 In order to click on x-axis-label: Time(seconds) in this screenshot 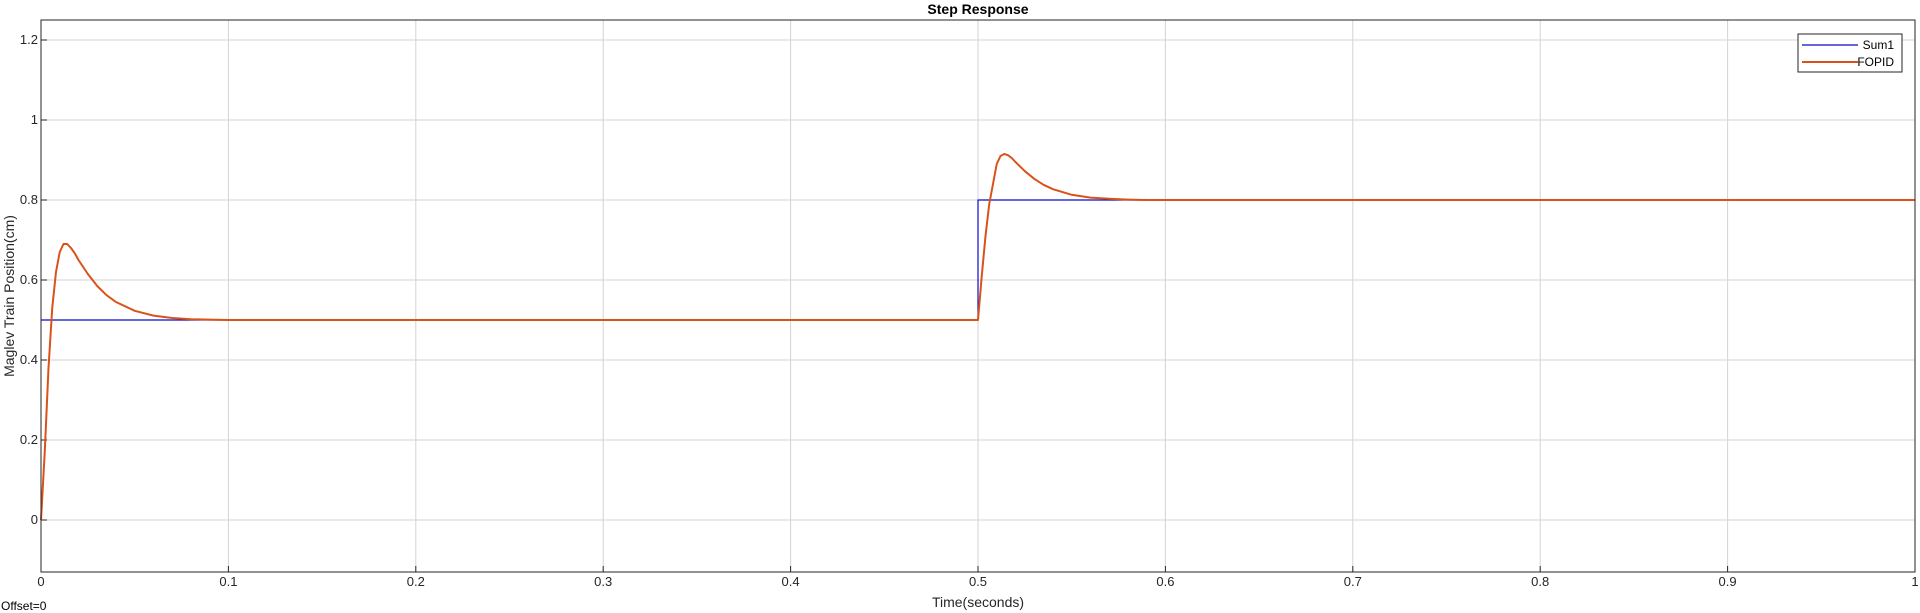, I will do `click(978, 602)`.